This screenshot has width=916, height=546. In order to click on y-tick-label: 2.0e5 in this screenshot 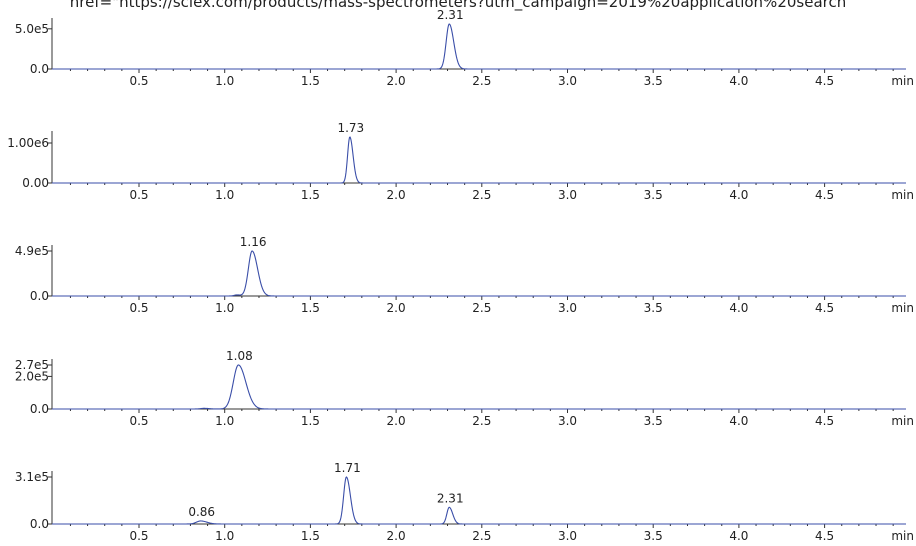, I will do `click(32, 376)`.